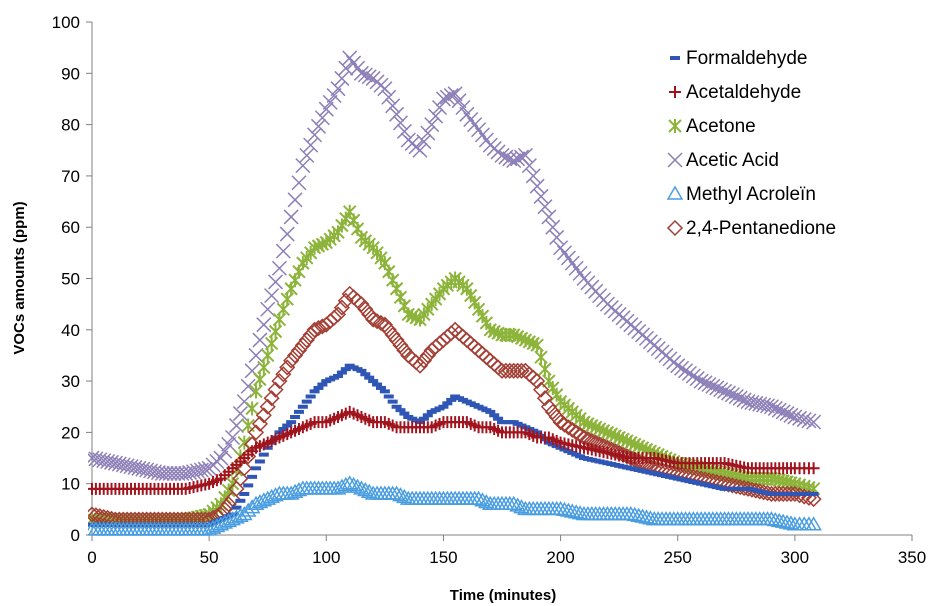 The height and width of the screenshot is (606, 933). Describe the element at coordinates (91, 557) in the screenshot. I see `x-tick-label: 0` at that location.